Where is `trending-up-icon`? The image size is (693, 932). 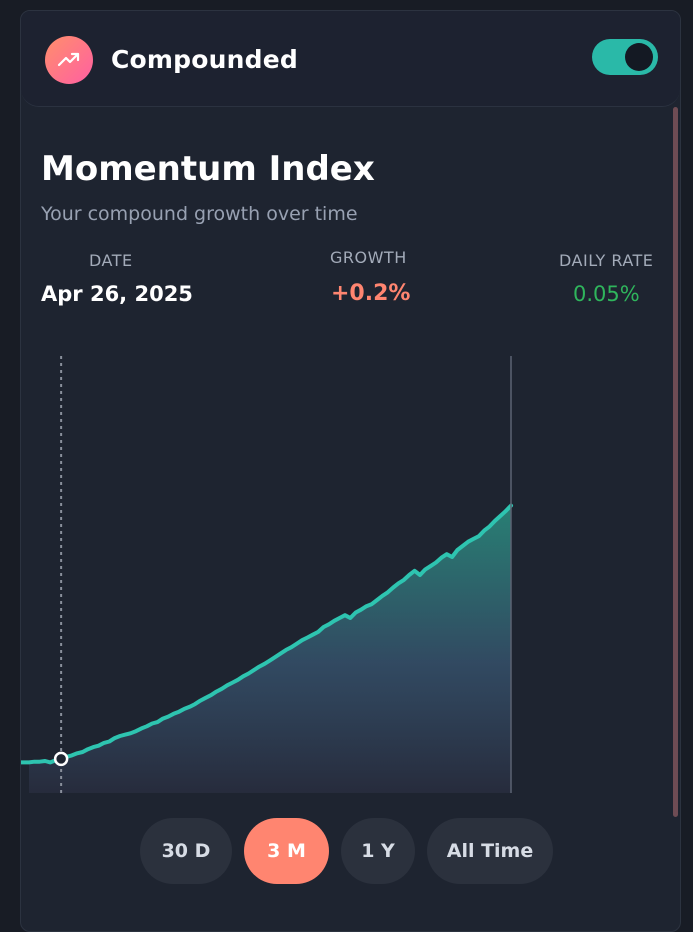 trending-up-icon is located at coordinates (69, 60).